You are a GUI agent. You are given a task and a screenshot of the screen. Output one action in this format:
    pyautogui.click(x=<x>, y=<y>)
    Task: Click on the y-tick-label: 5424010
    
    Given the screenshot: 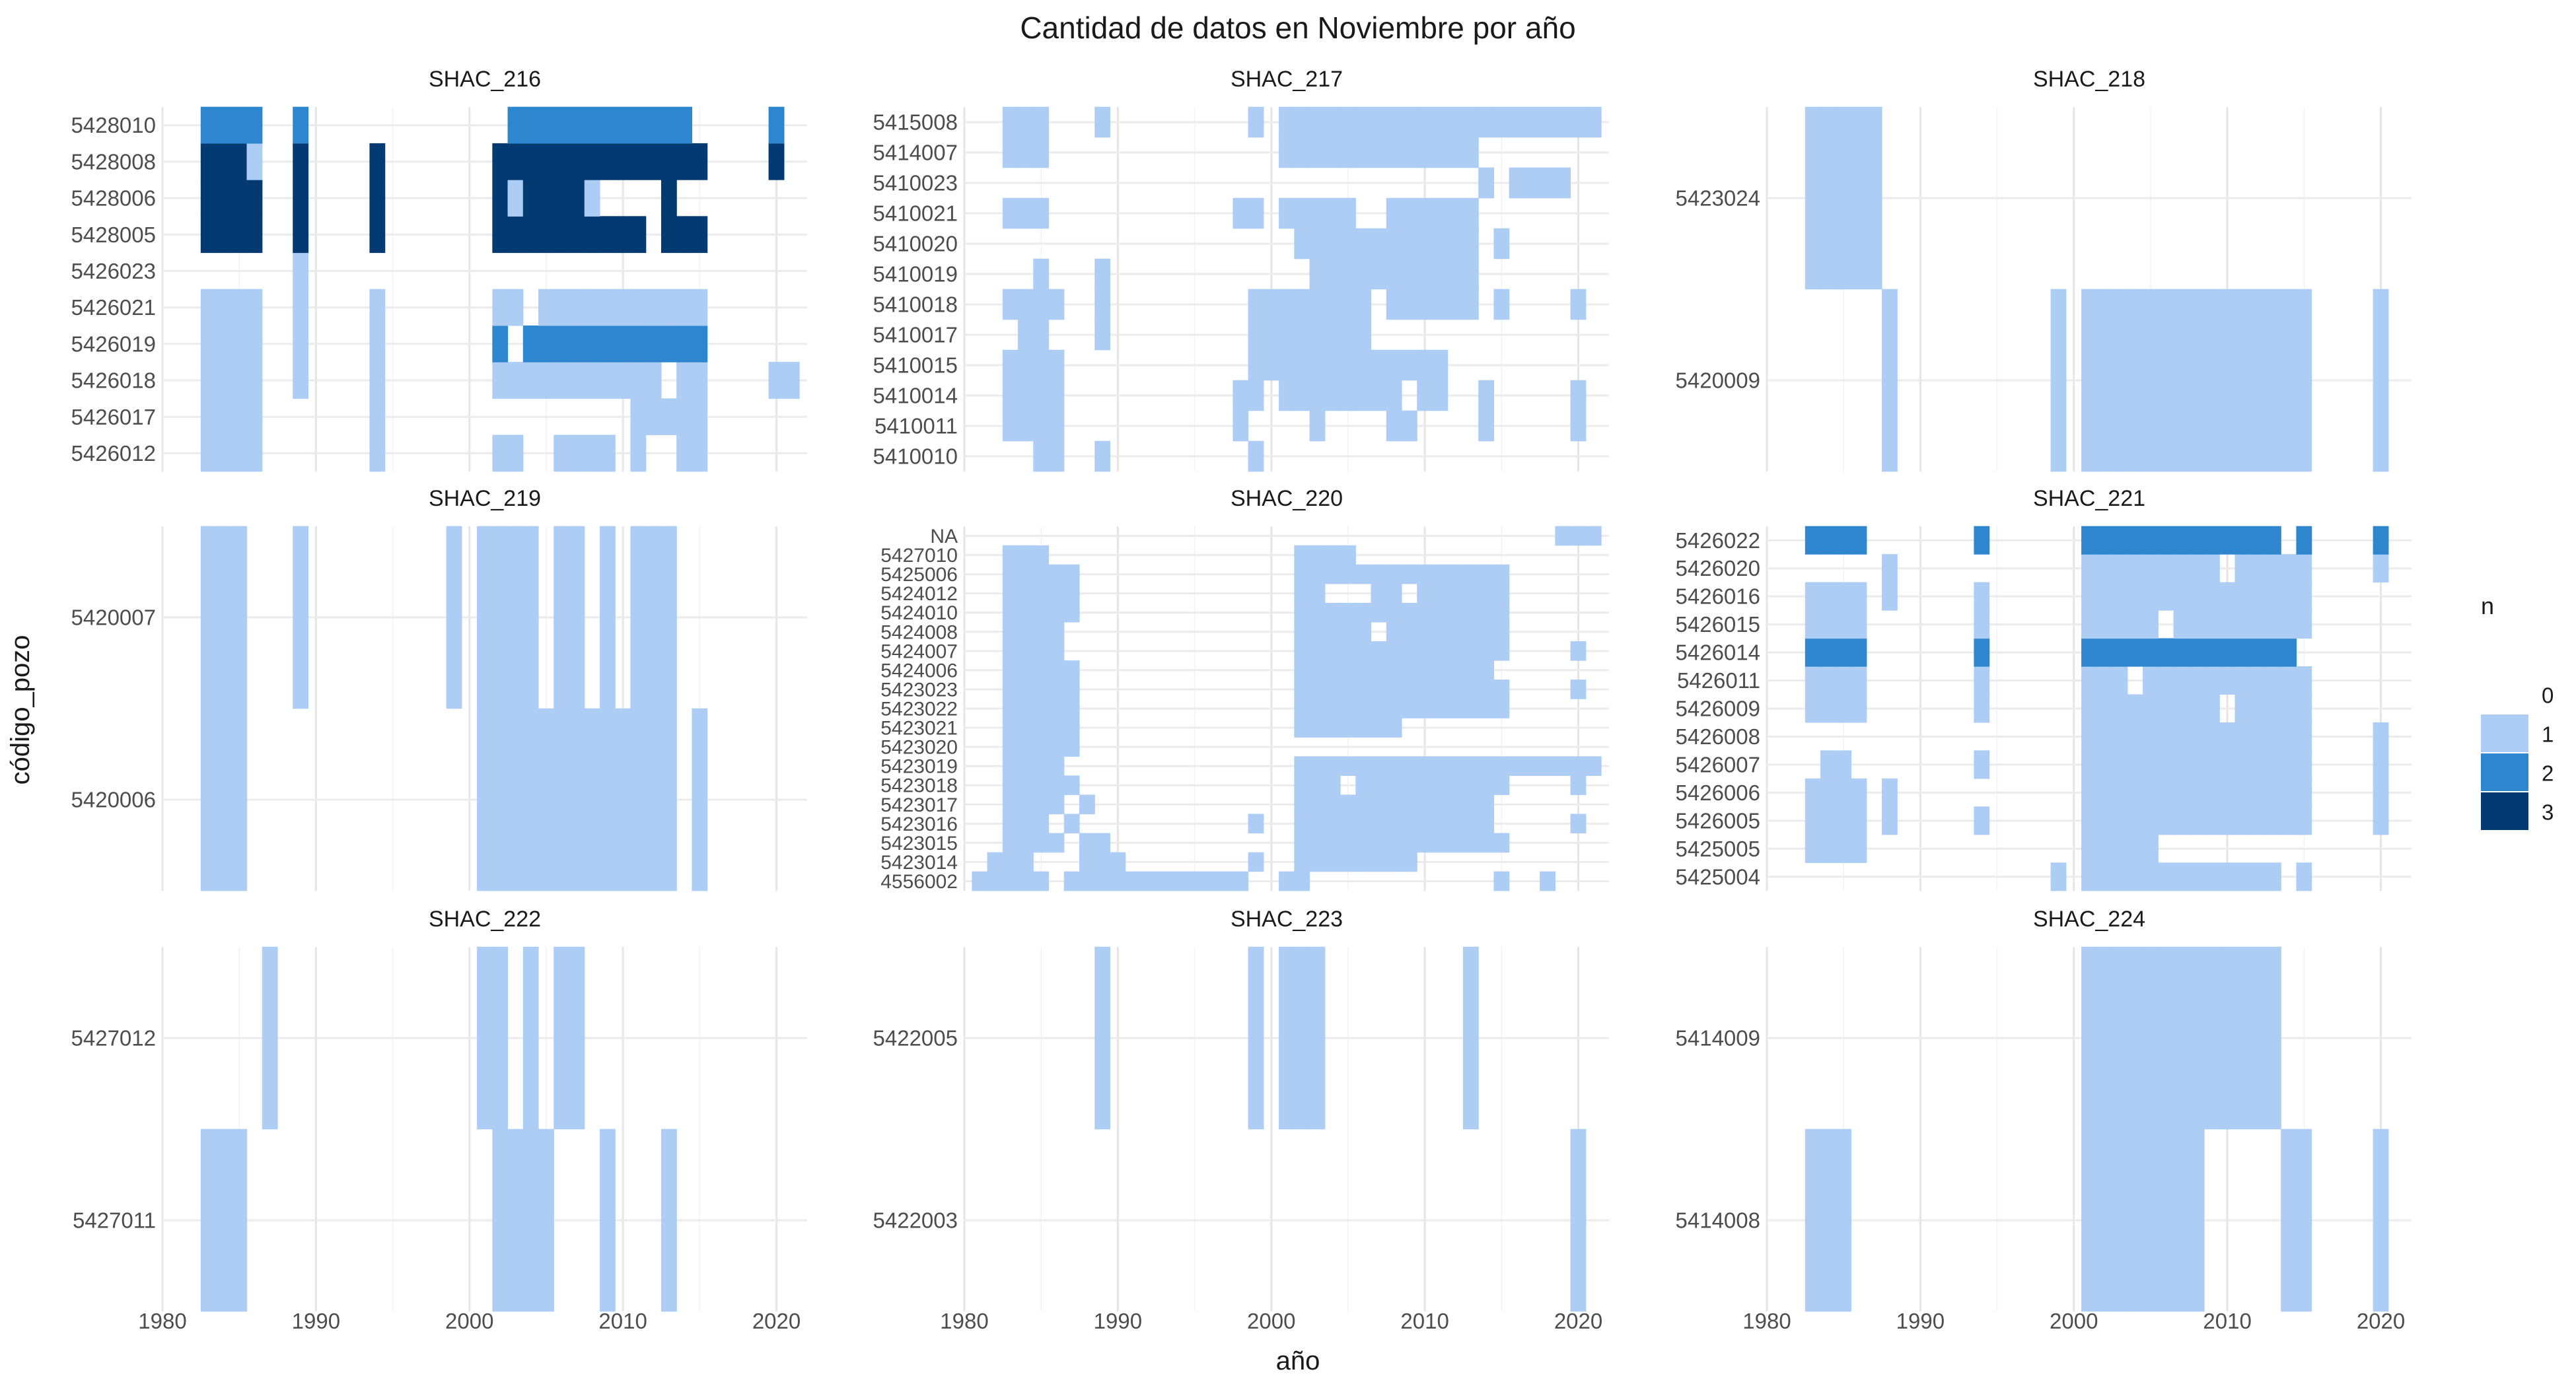 What is the action you would take?
    pyautogui.click(x=919, y=613)
    